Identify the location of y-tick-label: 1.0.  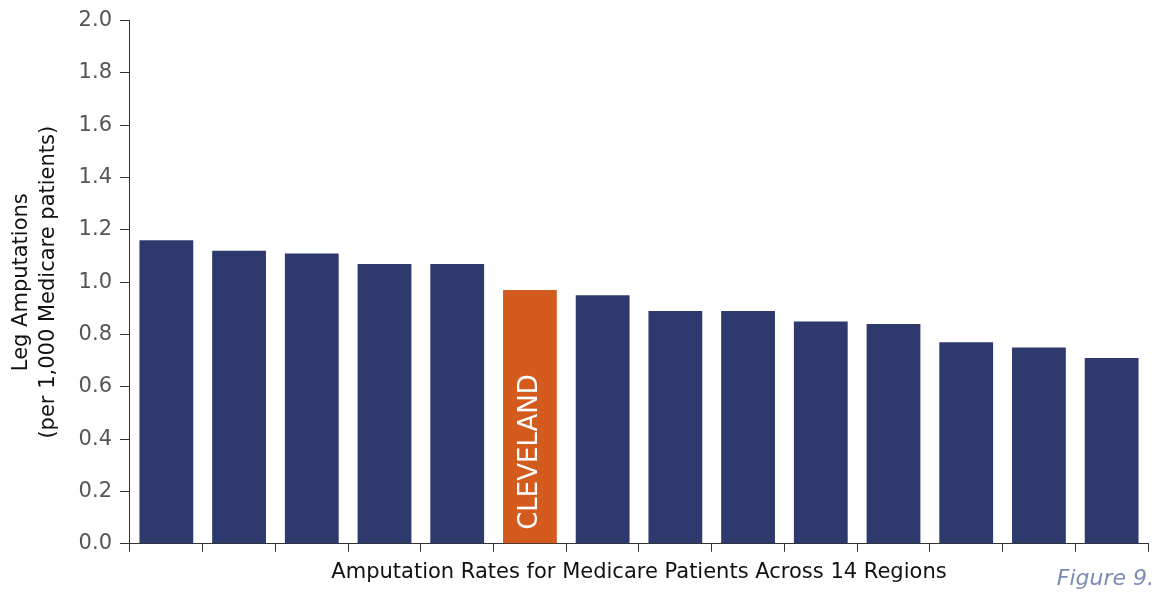
(95, 280).